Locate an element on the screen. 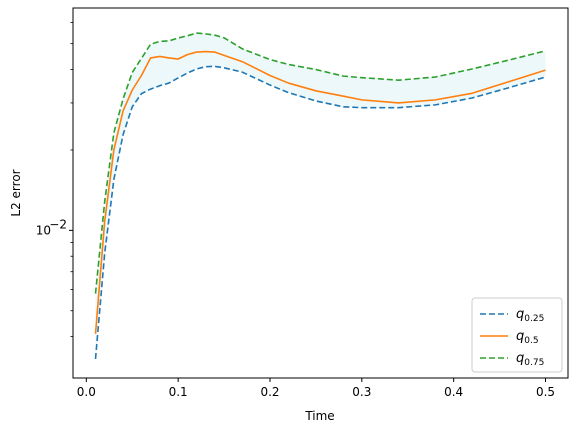 The image size is (578, 432). x-tick-label: 0.0 is located at coordinates (86, 392).